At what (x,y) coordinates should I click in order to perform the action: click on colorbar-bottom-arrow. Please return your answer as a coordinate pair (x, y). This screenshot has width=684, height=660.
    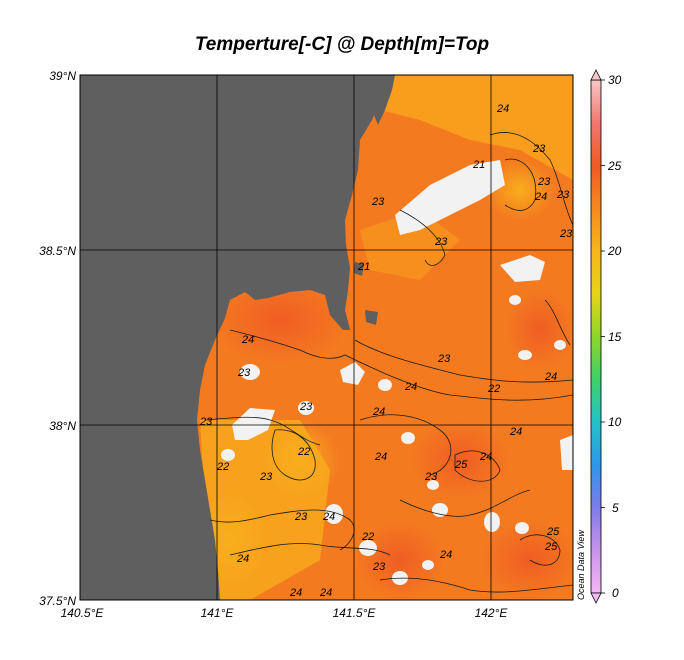
    Looking at the image, I should click on (596, 598).